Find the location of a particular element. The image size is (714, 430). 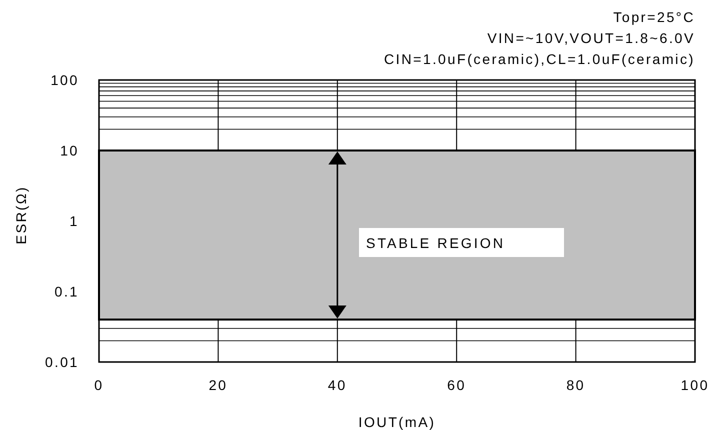

y-axis-title: ESR(Ω) is located at coordinates (21, 215).